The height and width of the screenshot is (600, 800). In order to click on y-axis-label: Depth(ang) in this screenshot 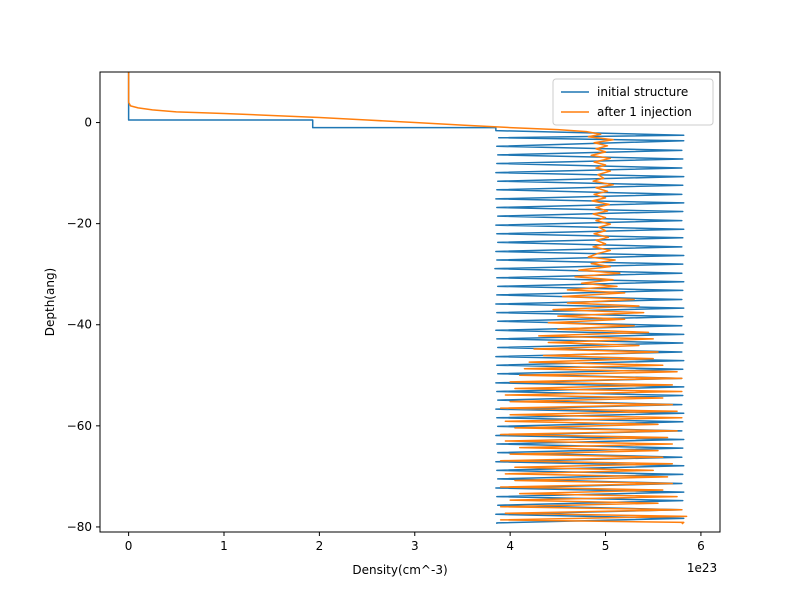, I will do `click(50, 302)`.